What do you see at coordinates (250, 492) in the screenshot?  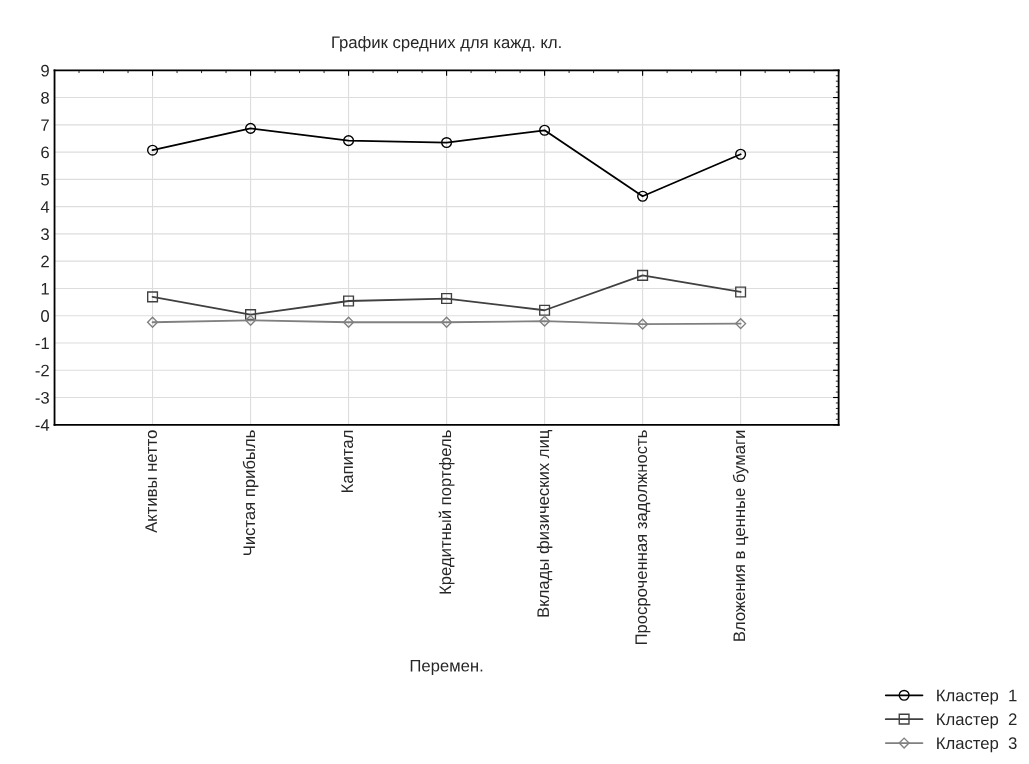 I see `x-tick-label: Чистая прибыль` at bounding box center [250, 492].